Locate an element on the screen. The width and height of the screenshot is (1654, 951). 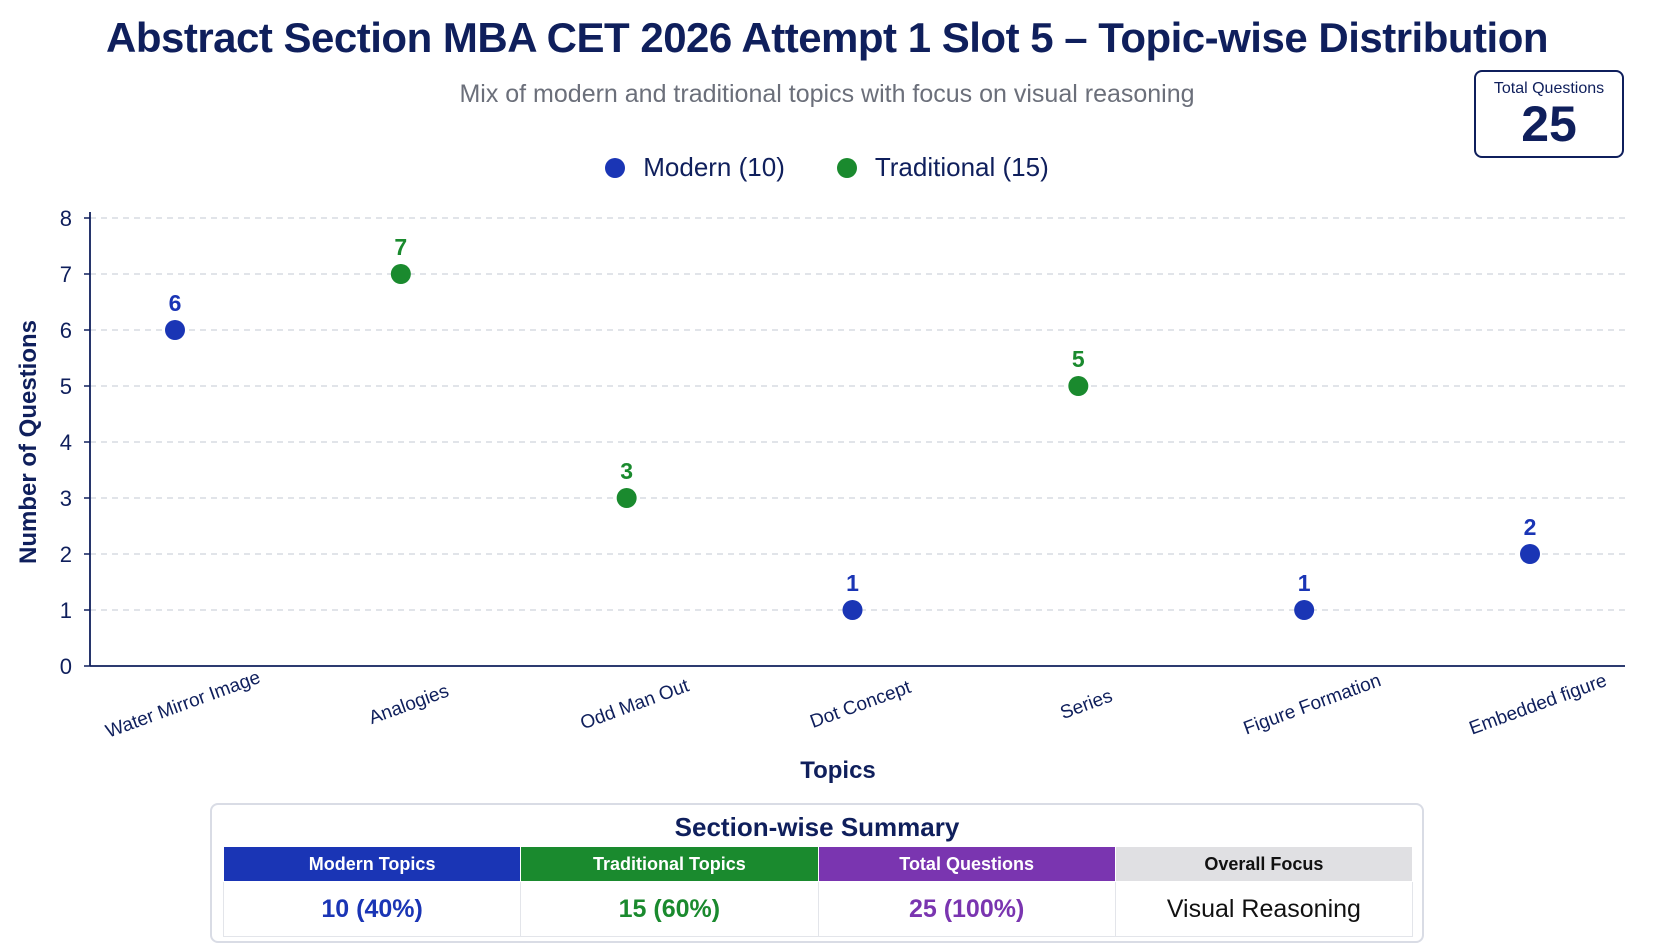
legend-item-traditional: Traditional (15) is located at coordinates (942, 167).